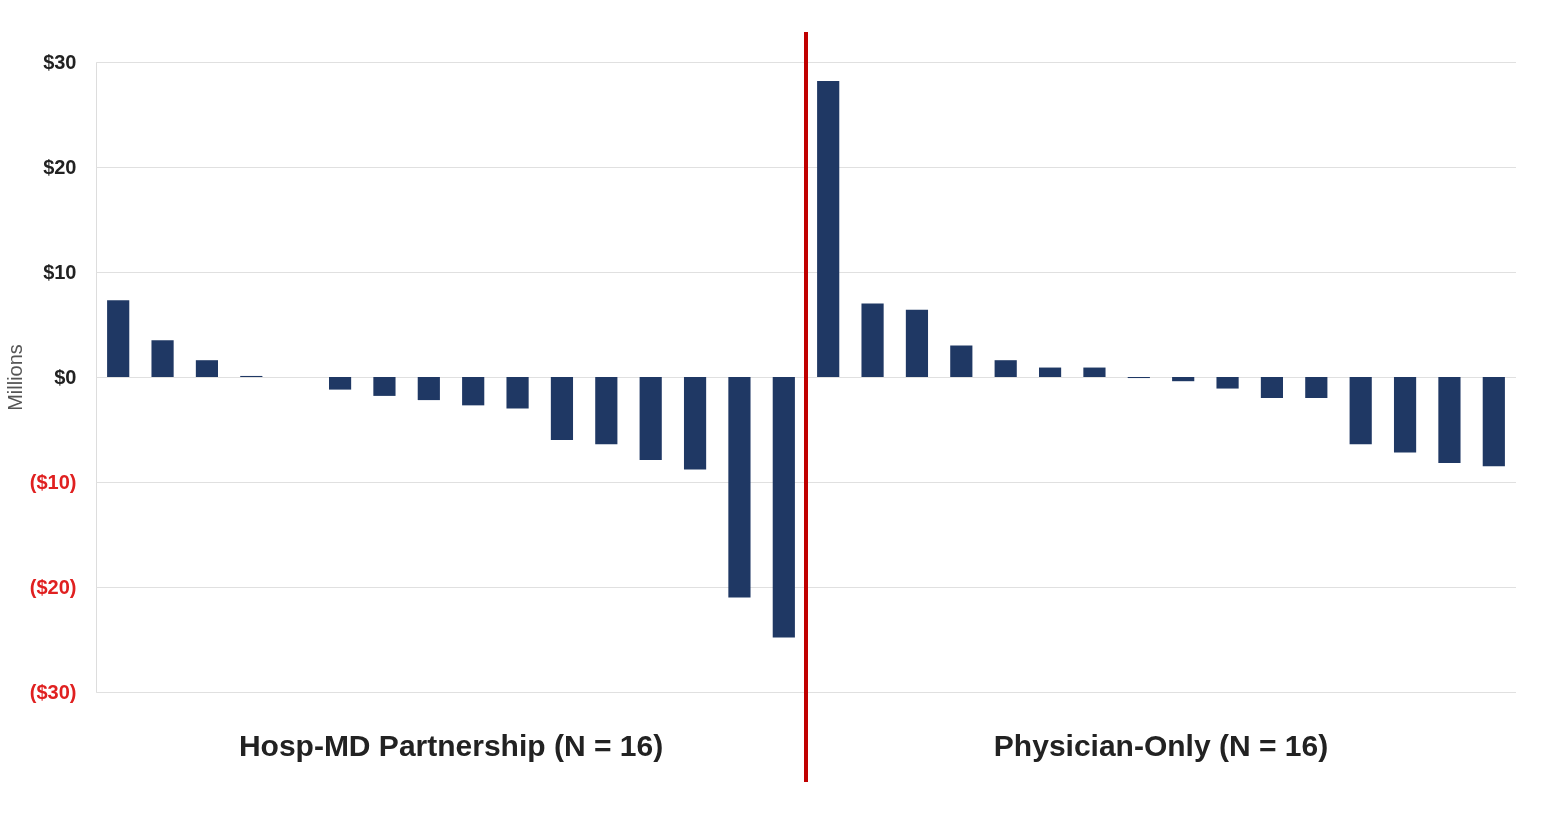 This screenshot has height=837, width=1560. I want to click on y-tick-label: ($30), so click(53, 691).